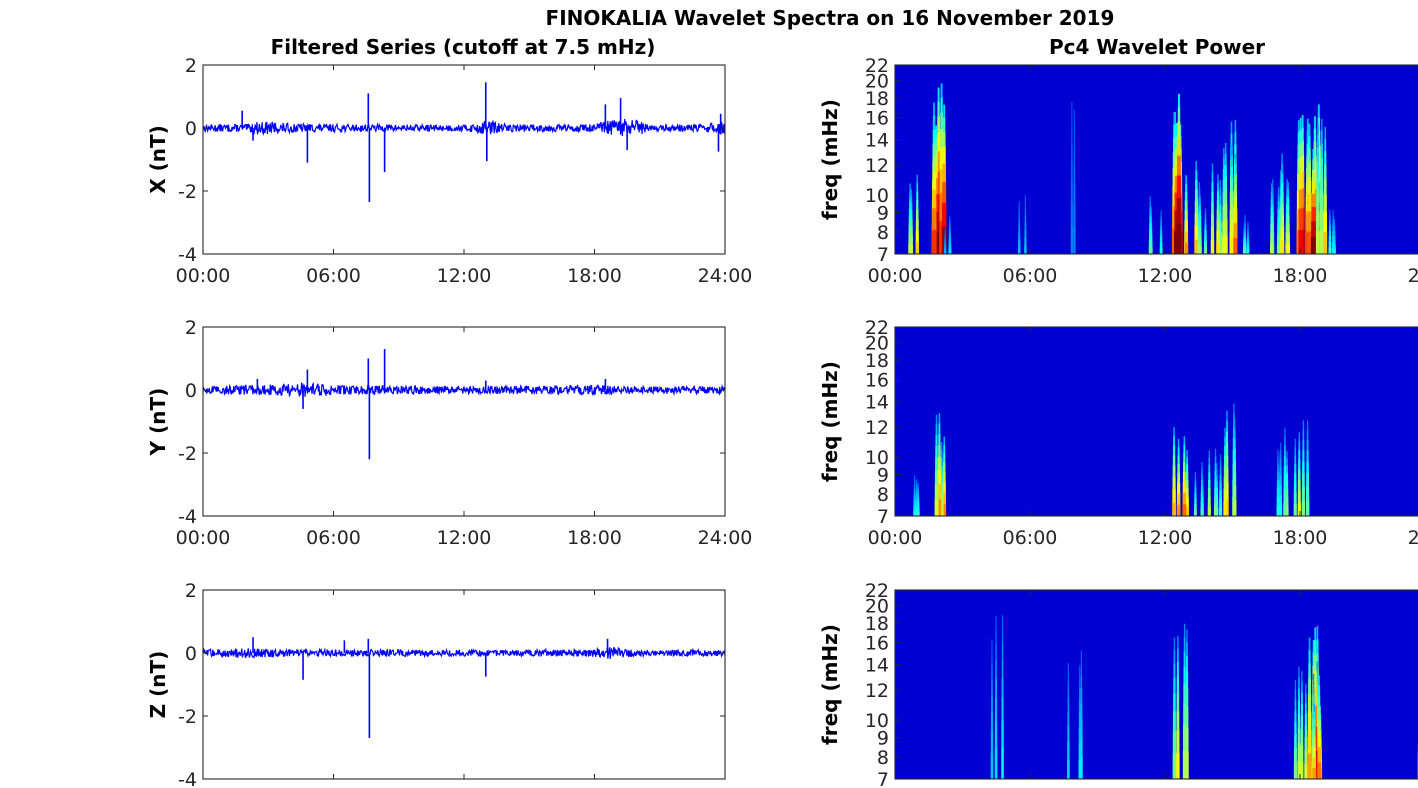 This screenshot has width=1418, height=788. Describe the element at coordinates (725, 538) in the screenshot. I see `x-tick-label: 24:00` at that location.